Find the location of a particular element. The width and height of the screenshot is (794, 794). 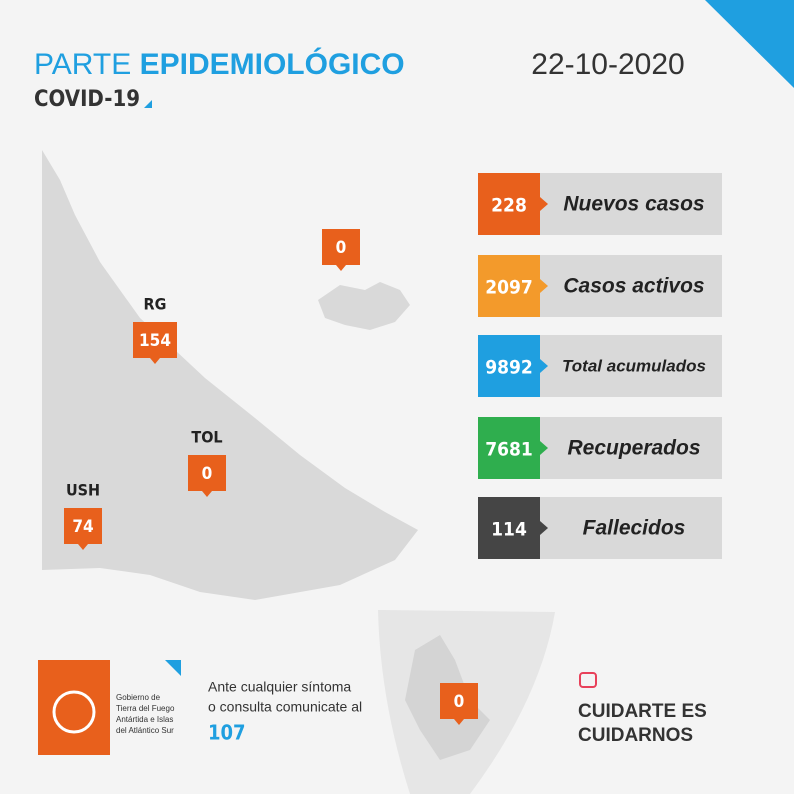

stat-label: Casos activos is located at coordinates (633, 286).